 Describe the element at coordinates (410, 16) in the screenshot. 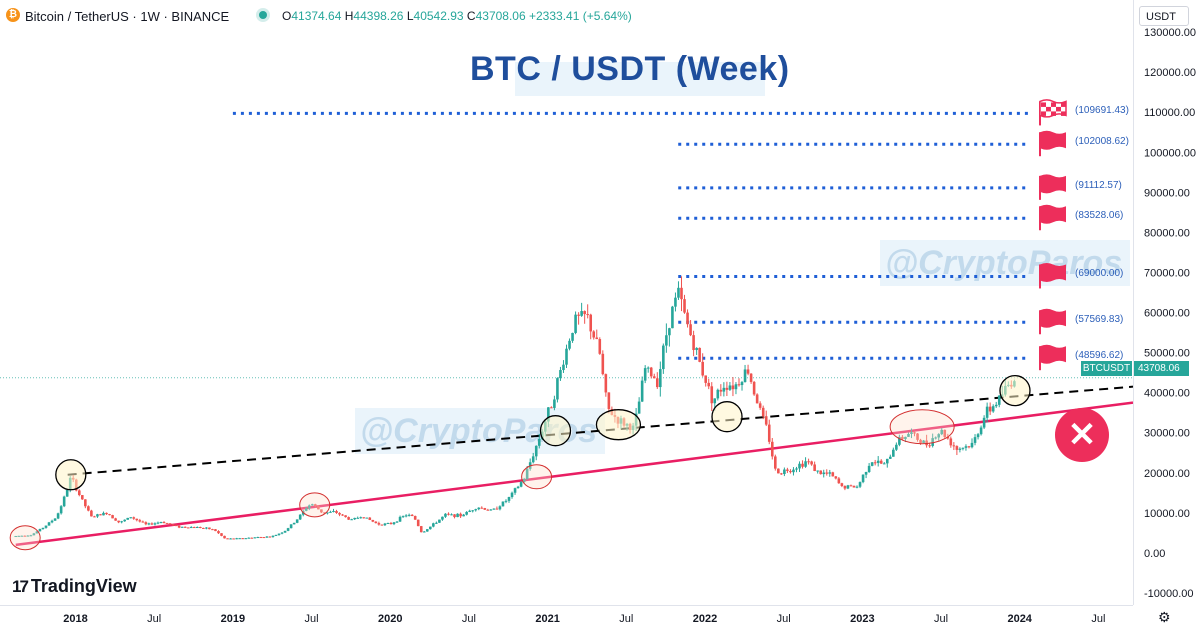

I see `low-key: L` at that location.